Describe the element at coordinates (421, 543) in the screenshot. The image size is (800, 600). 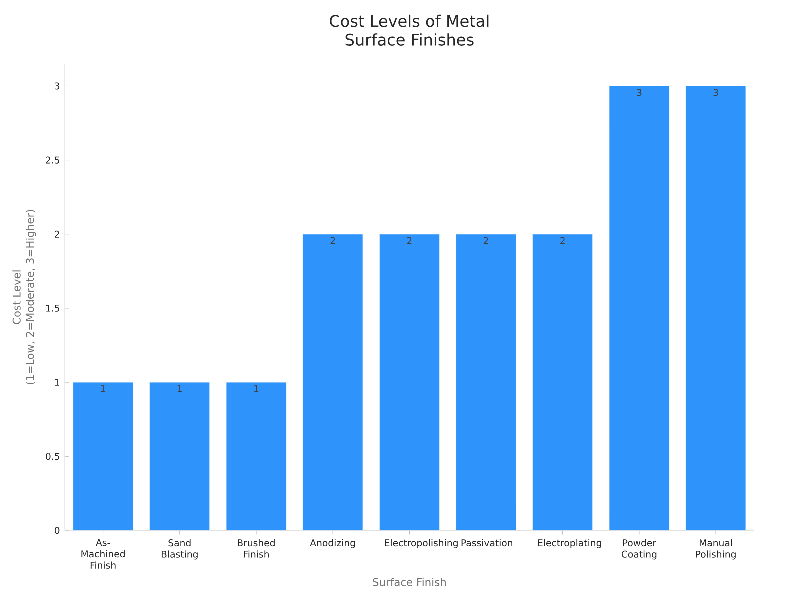
I see `x-tick-label: Electropolishing` at that location.